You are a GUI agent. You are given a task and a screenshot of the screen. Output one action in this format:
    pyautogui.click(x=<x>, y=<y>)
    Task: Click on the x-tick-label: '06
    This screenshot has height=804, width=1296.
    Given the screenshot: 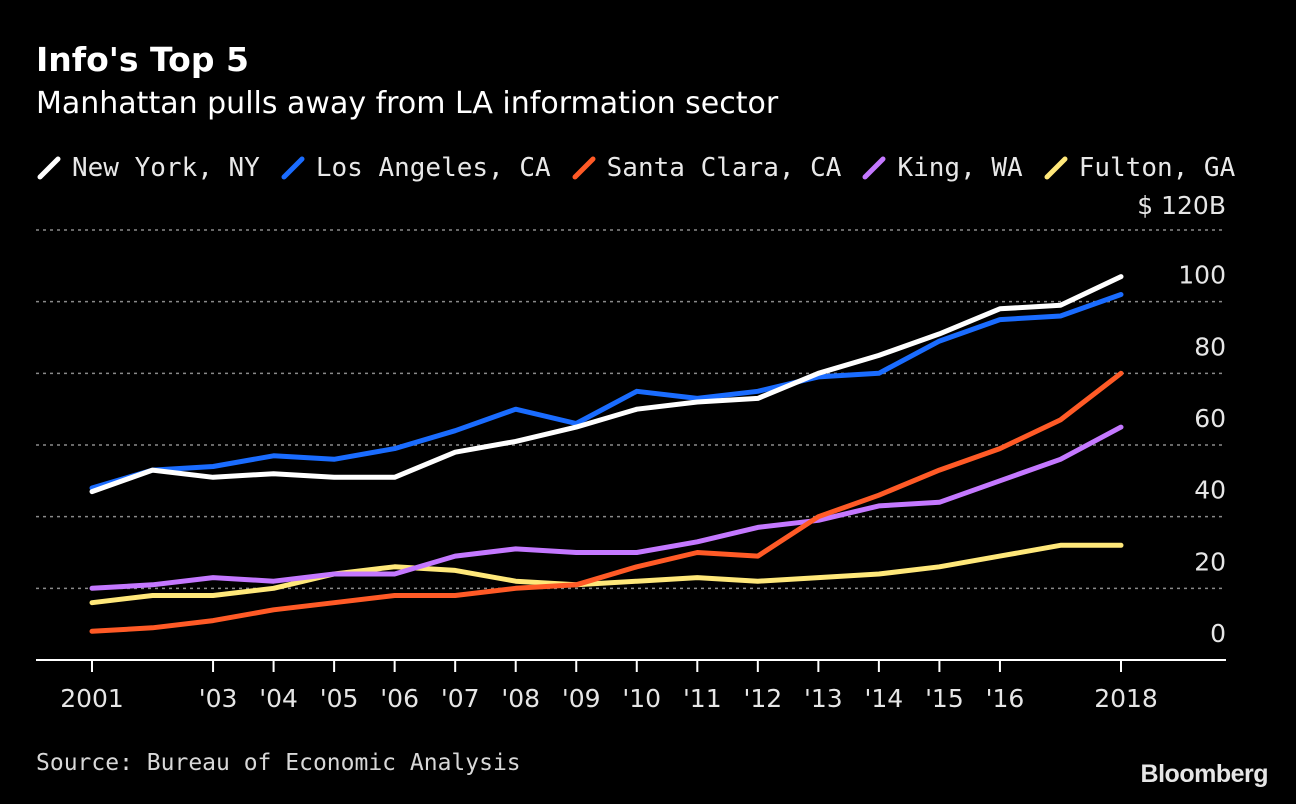 What is the action you would take?
    pyautogui.click(x=399, y=698)
    